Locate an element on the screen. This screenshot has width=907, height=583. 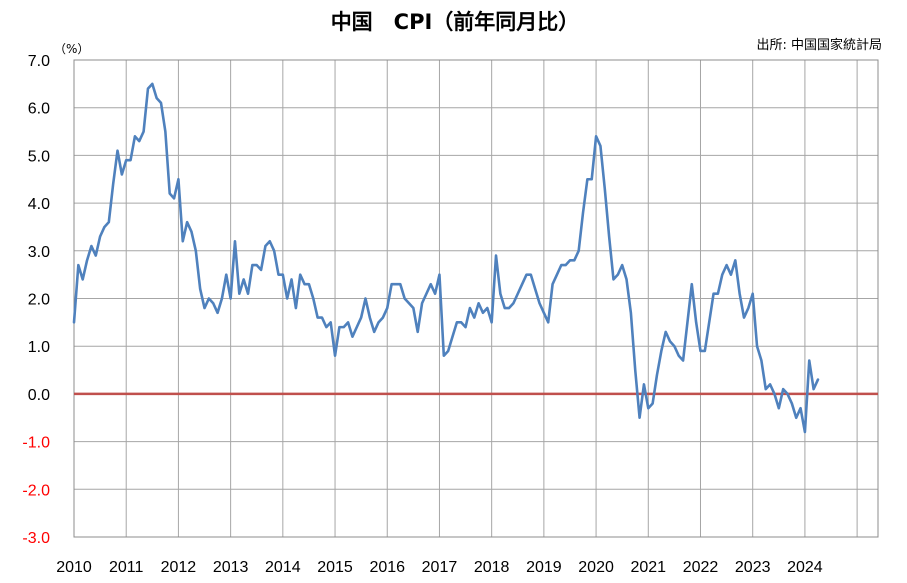
y-tick-label: 5.0 is located at coordinates (39, 156).